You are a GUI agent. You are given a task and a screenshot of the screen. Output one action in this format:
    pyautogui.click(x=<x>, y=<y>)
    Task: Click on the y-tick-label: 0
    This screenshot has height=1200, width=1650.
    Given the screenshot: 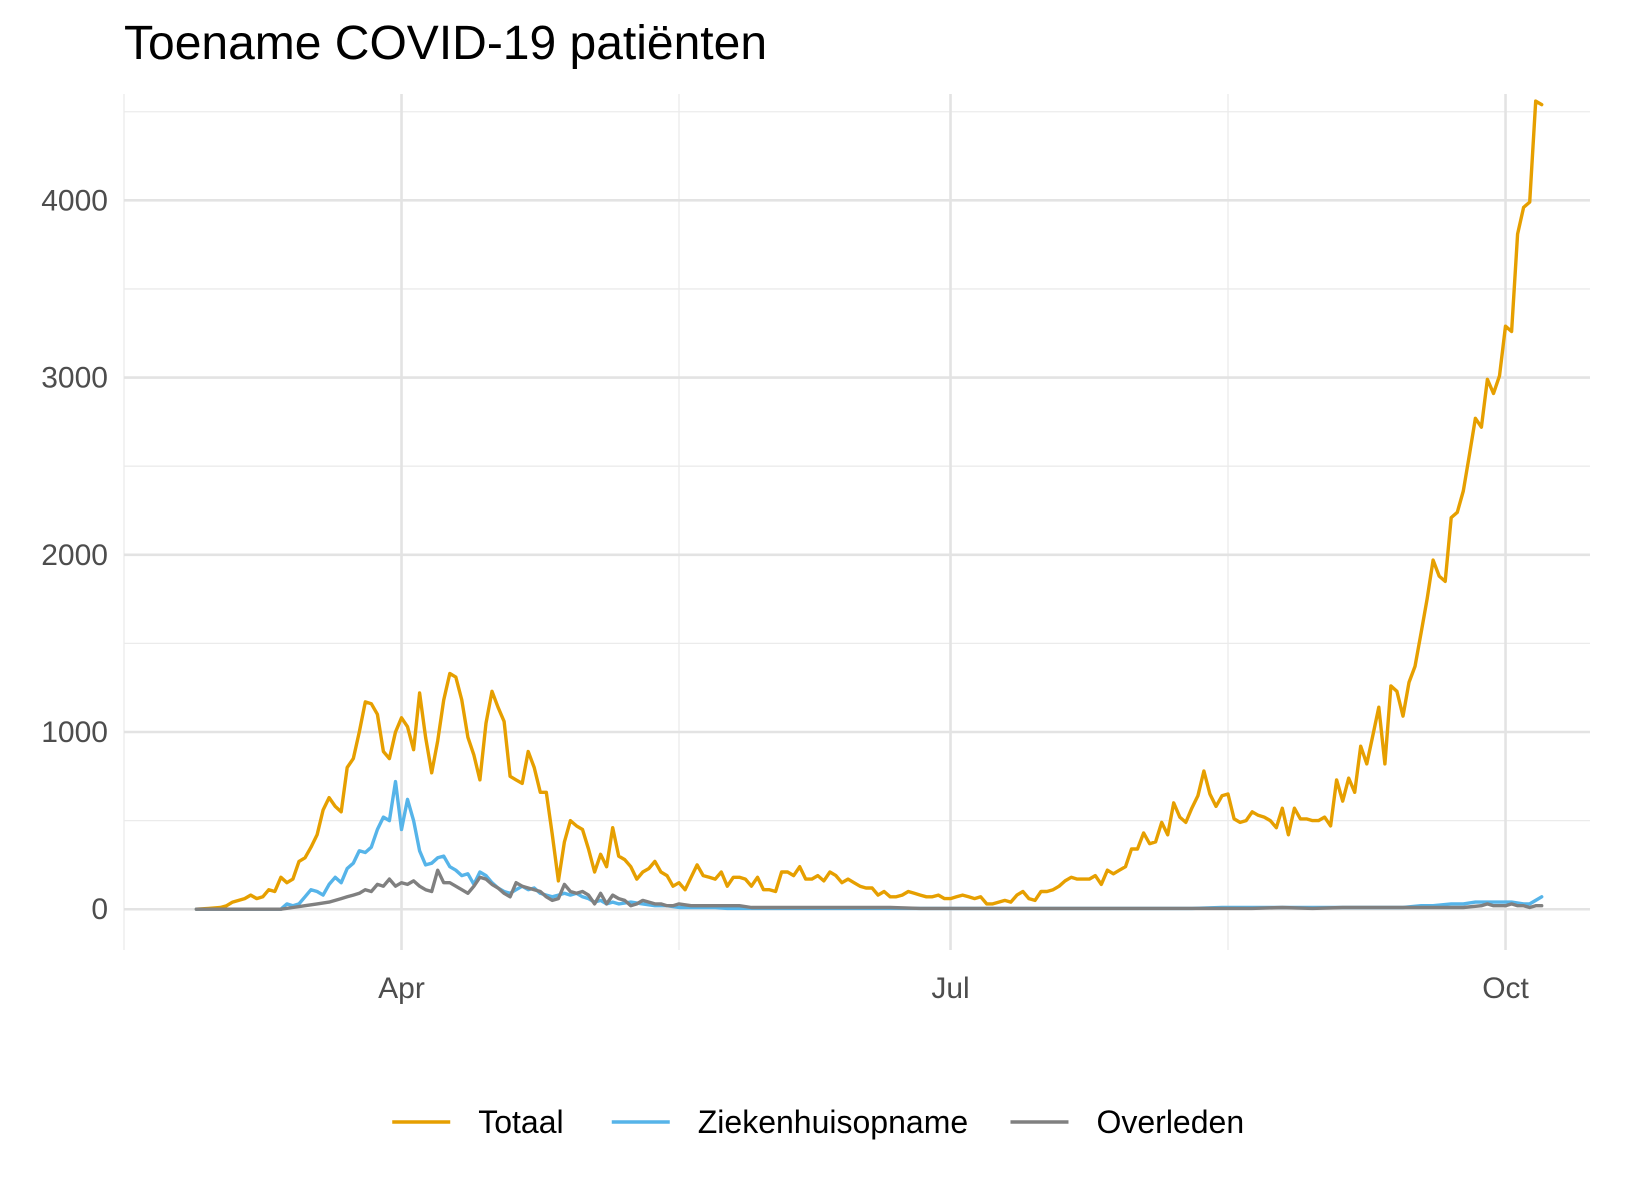 What is the action you would take?
    pyautogui.click(x=99, y=909)
    